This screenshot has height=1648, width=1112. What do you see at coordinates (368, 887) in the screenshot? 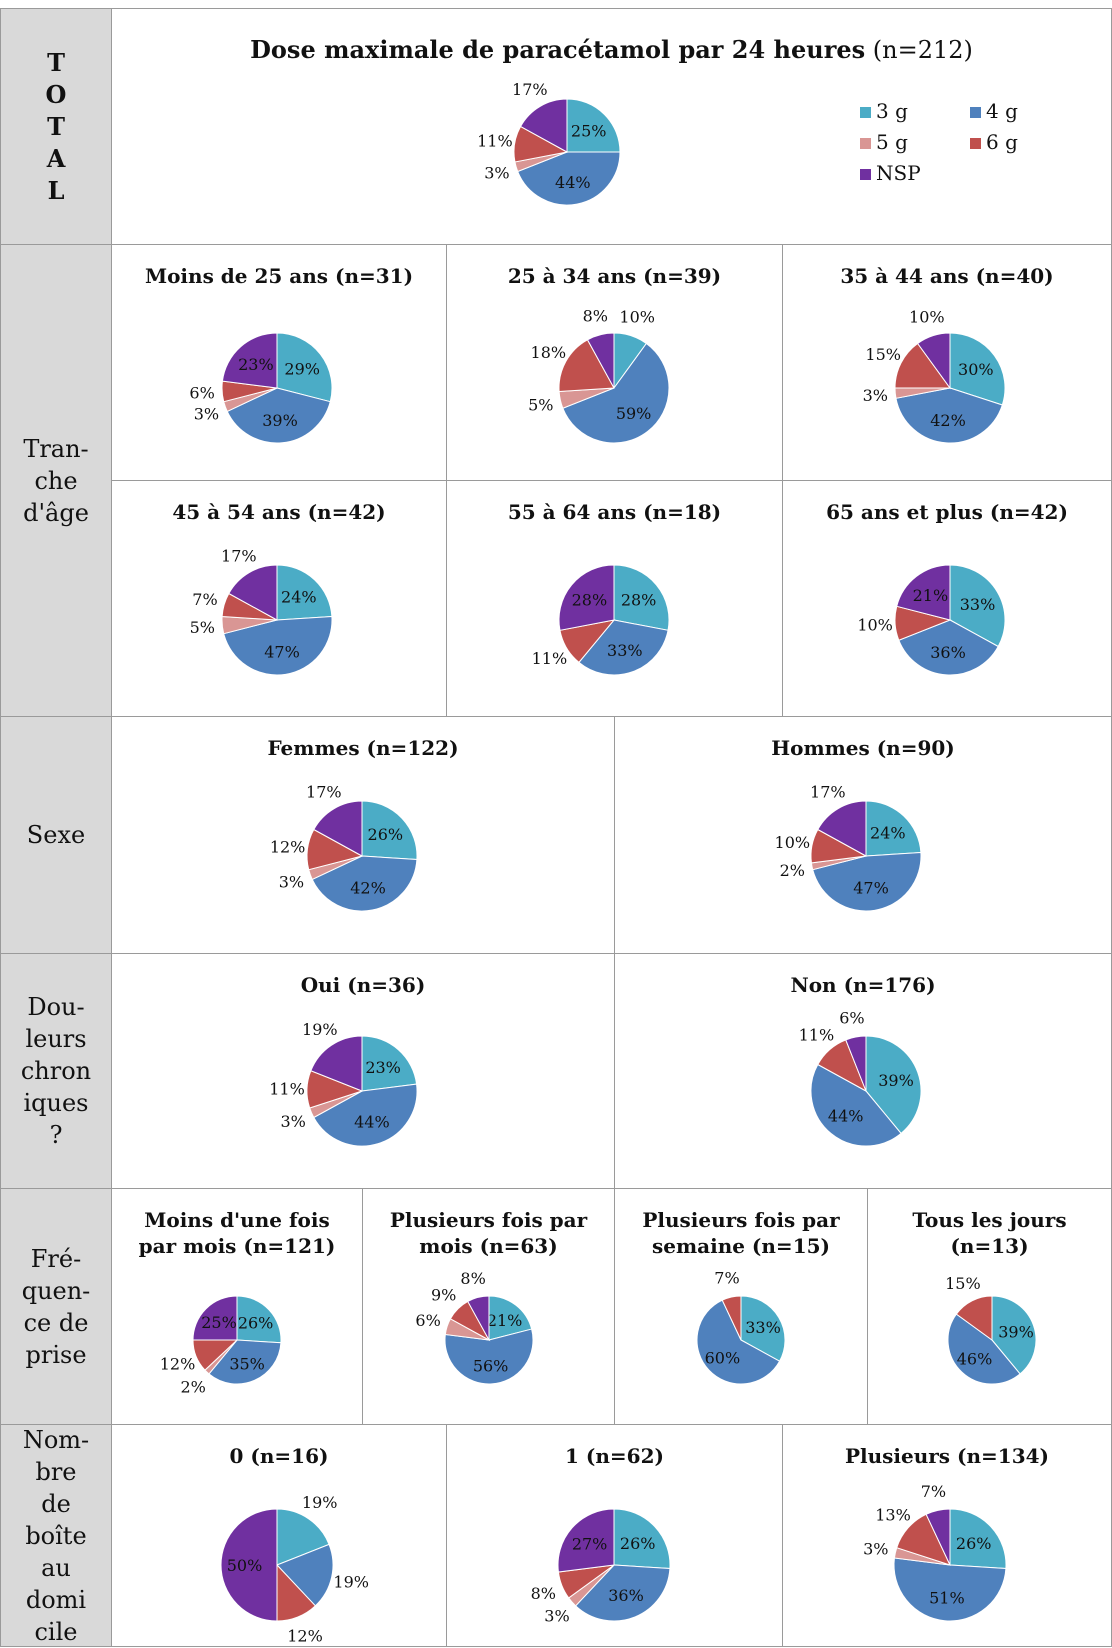
I see `slice-label: 42%` at bounding box center [368, 887].